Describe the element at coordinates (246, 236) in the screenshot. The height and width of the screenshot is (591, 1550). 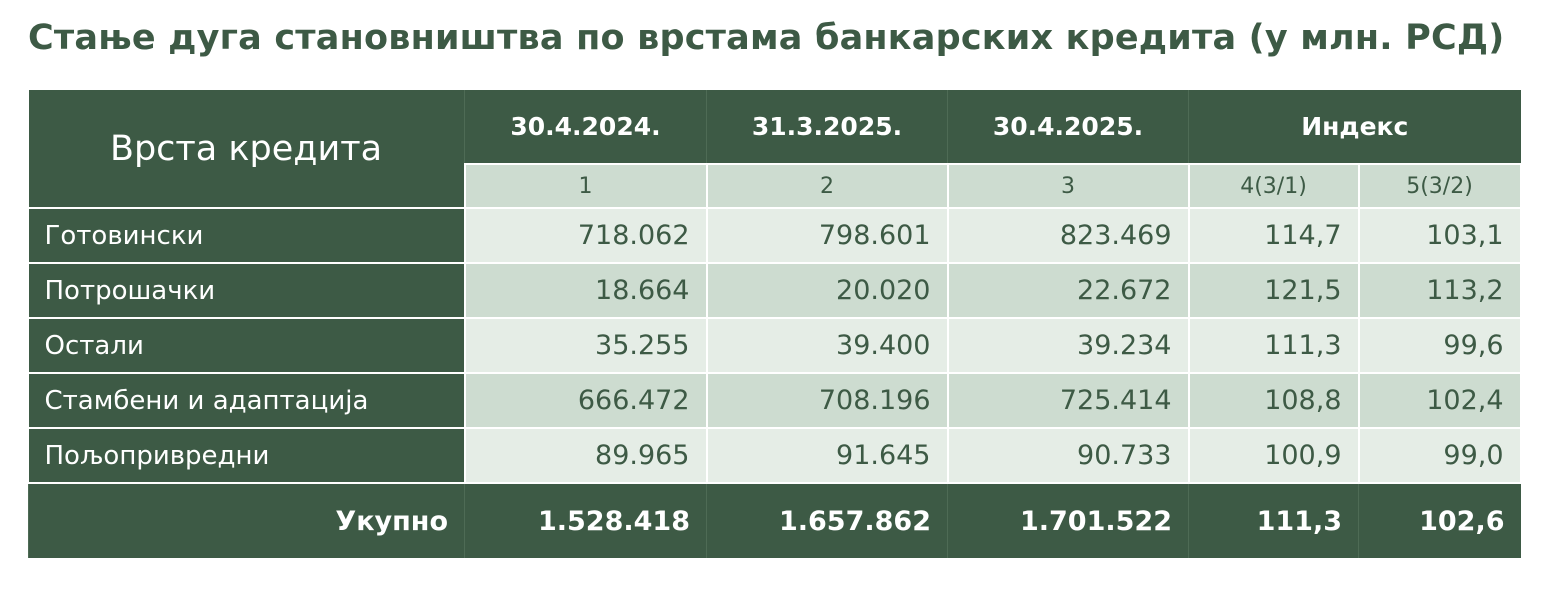
I see `row-label: Готовински` at that location.